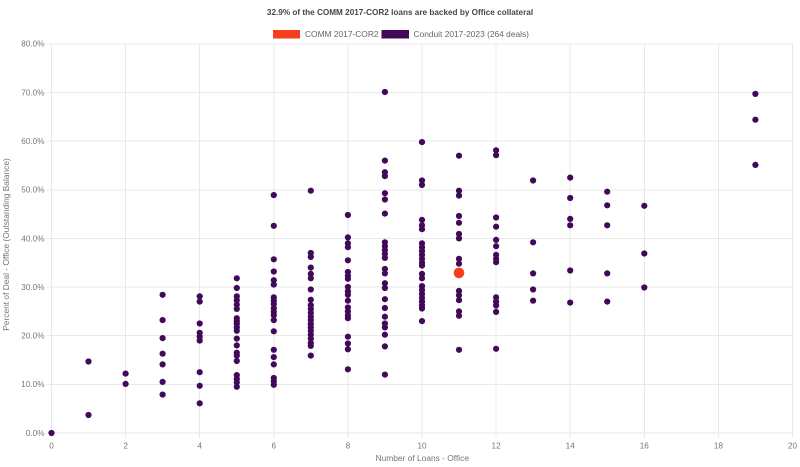  I want to click on svg-text: 18, so click(719, 446).